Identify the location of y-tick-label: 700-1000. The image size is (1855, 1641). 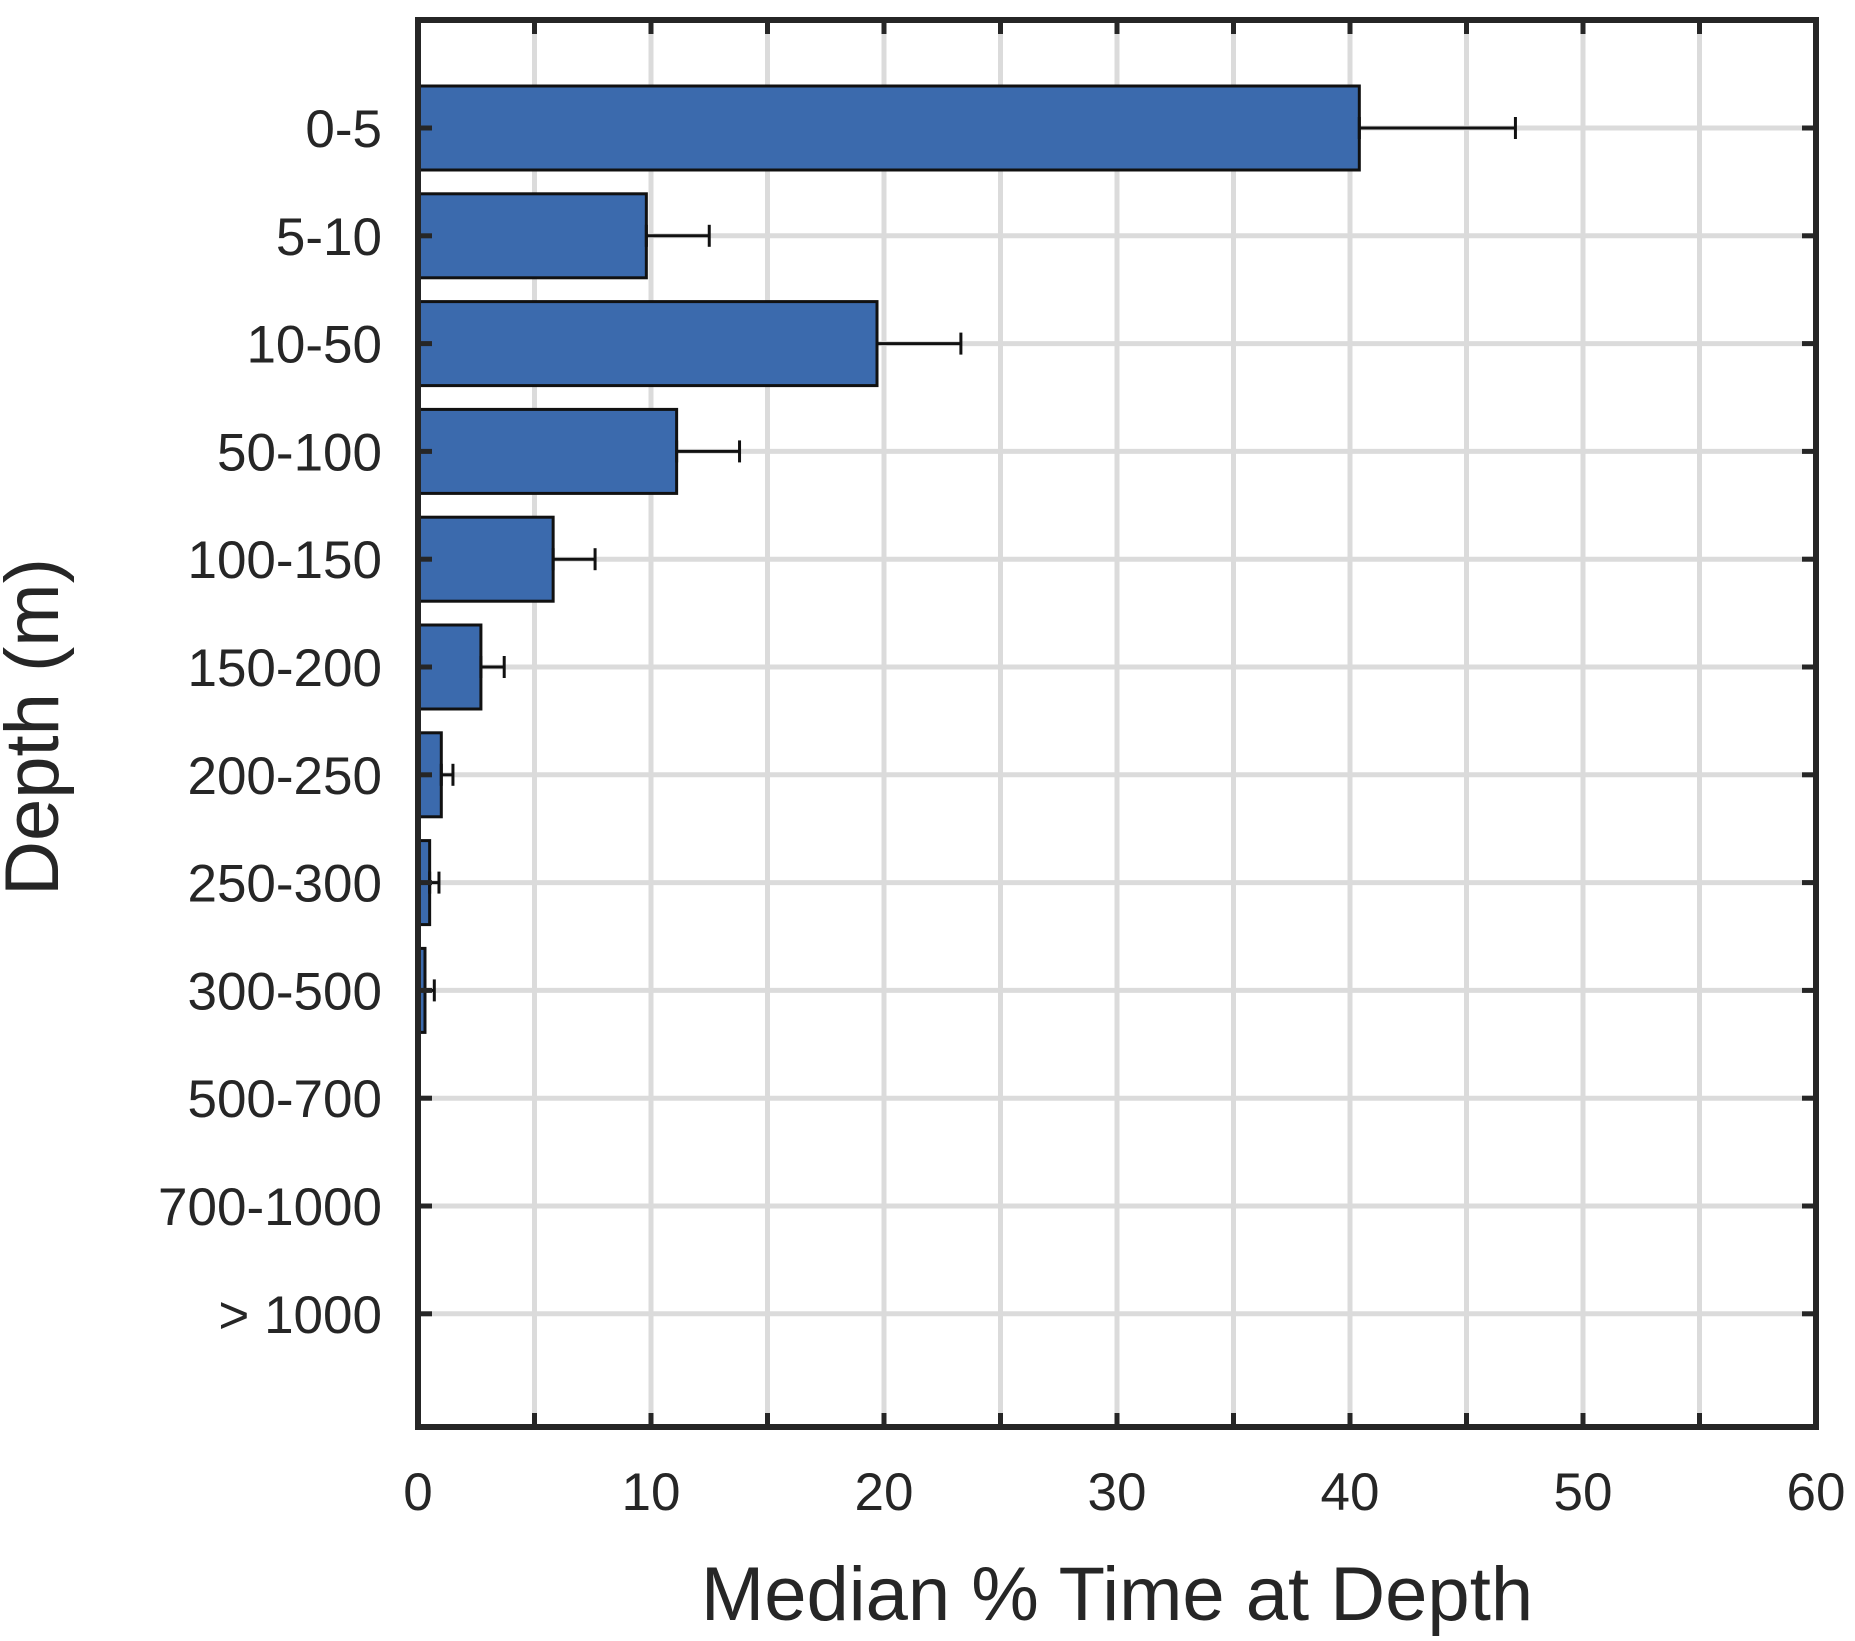
(270, 1207).